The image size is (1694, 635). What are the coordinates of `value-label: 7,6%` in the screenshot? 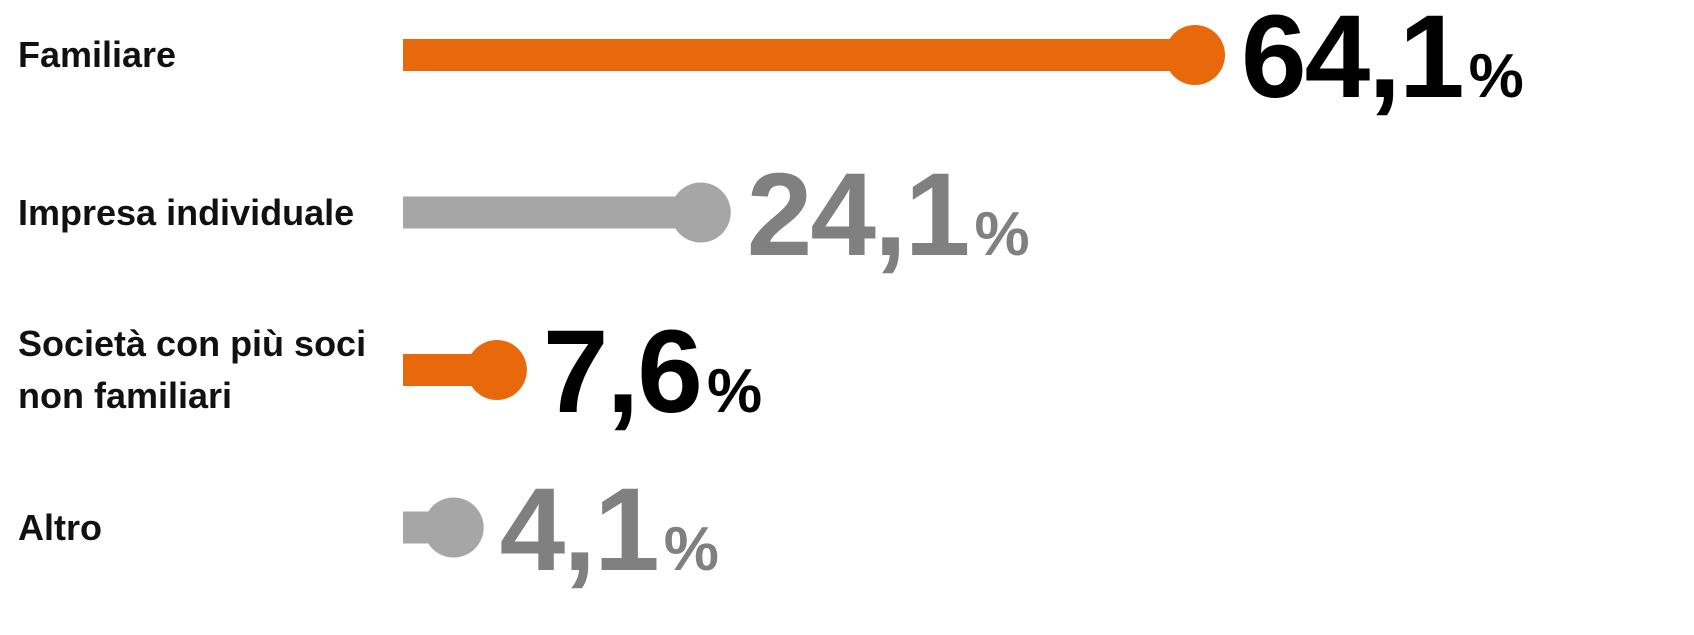 It's located at (652, 372).